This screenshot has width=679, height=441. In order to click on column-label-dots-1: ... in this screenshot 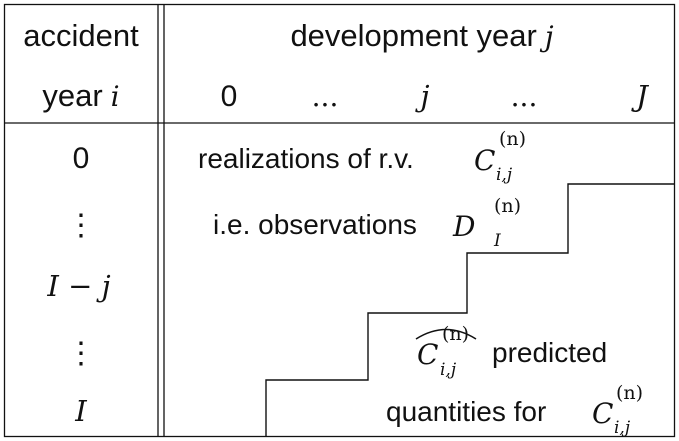, I will do `click(325, 96)`.